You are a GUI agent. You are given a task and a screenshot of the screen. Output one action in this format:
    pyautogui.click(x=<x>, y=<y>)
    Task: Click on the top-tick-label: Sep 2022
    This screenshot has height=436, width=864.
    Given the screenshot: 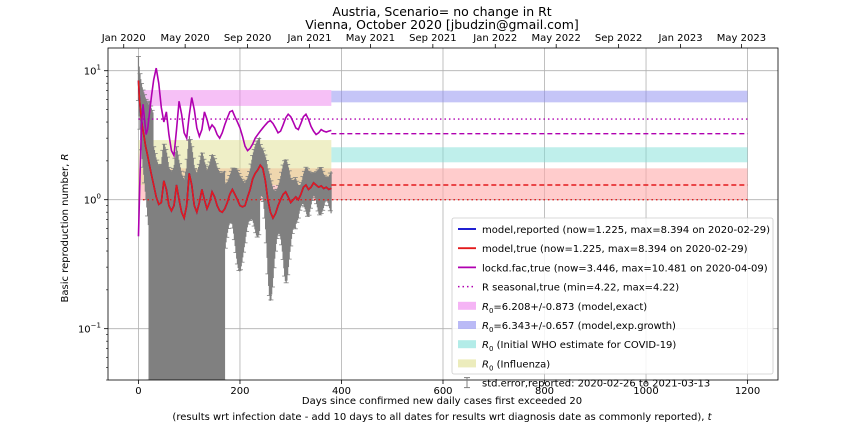 What is the action you would take?
    pyautogui.click(x=618, y=38)
    